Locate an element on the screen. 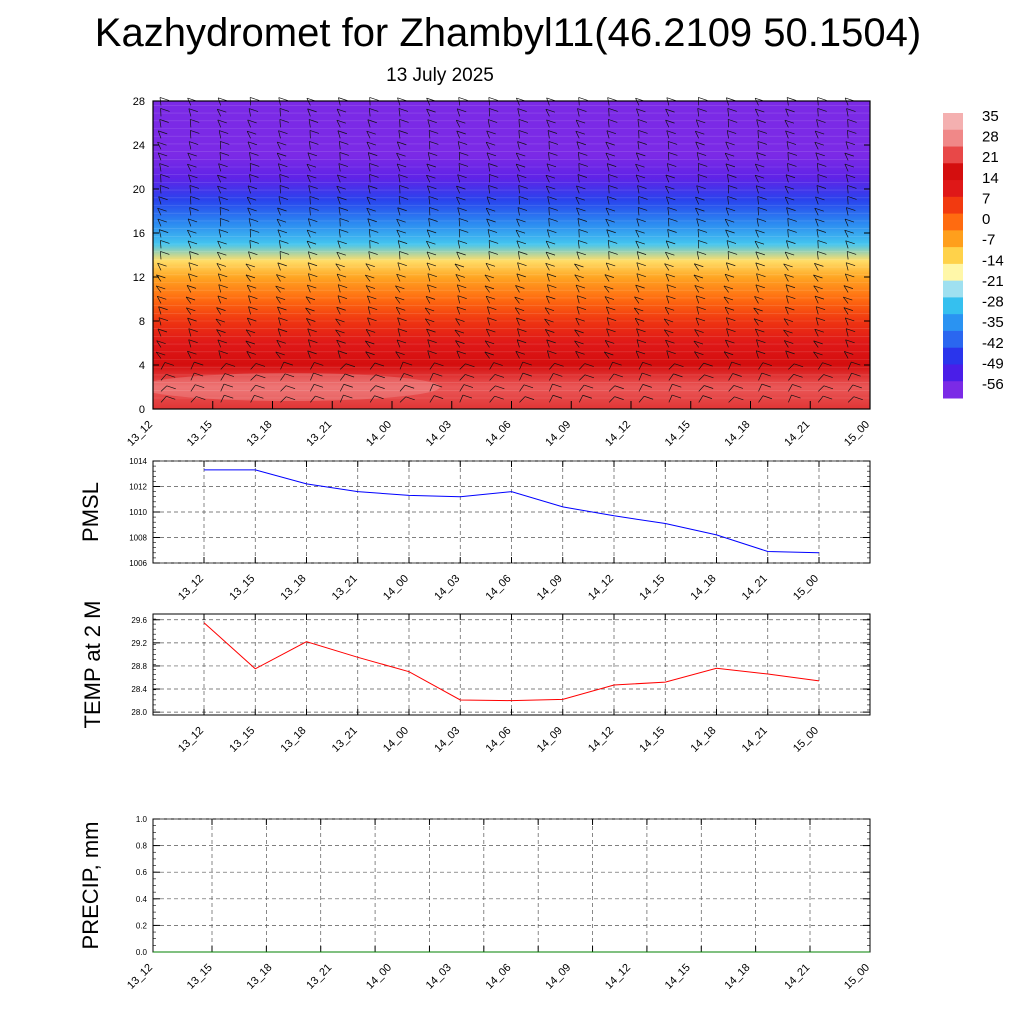 The width and height of the screenshot is (1024, 1024). colorbar-label: -49 is located at coordinates (993, 363).